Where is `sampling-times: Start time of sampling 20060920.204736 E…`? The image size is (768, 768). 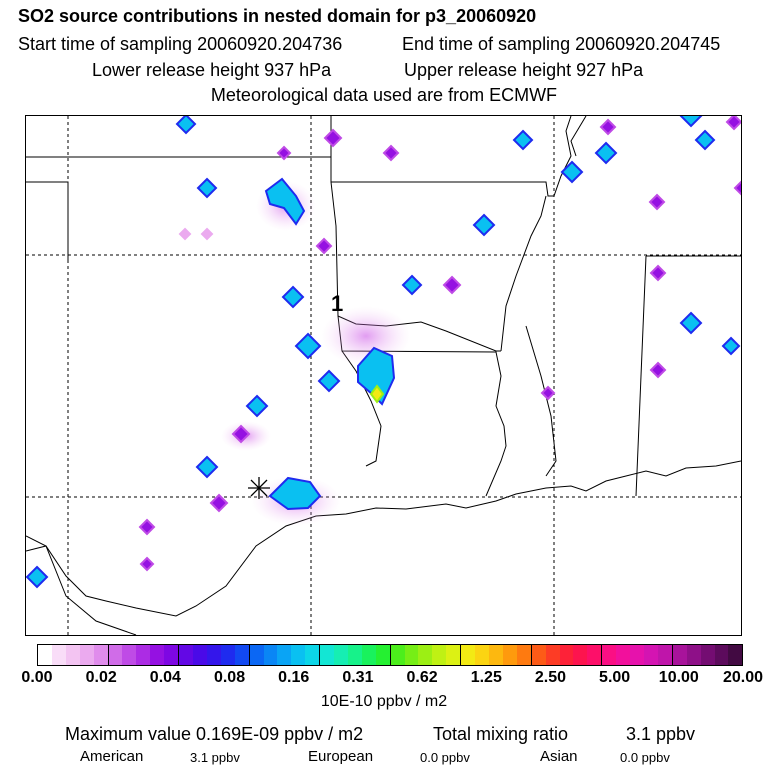 sampling-times: Start time of sampling 20060920.204736 E… is located at coordinates (393, 44).